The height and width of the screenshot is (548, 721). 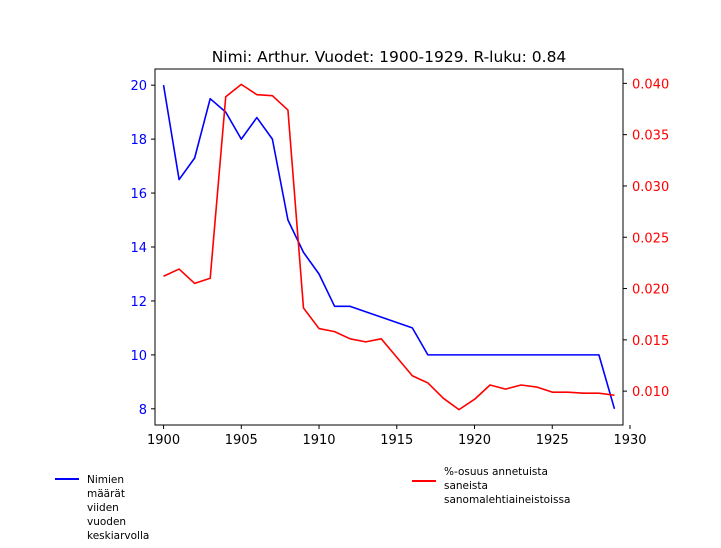 I want to click on y-left-tick-label: 12, so click(x=138, y=302).